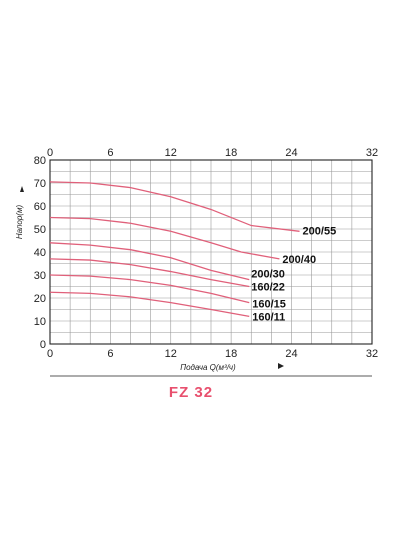  I want to click on y-axis-arrow, so click(22, 189).